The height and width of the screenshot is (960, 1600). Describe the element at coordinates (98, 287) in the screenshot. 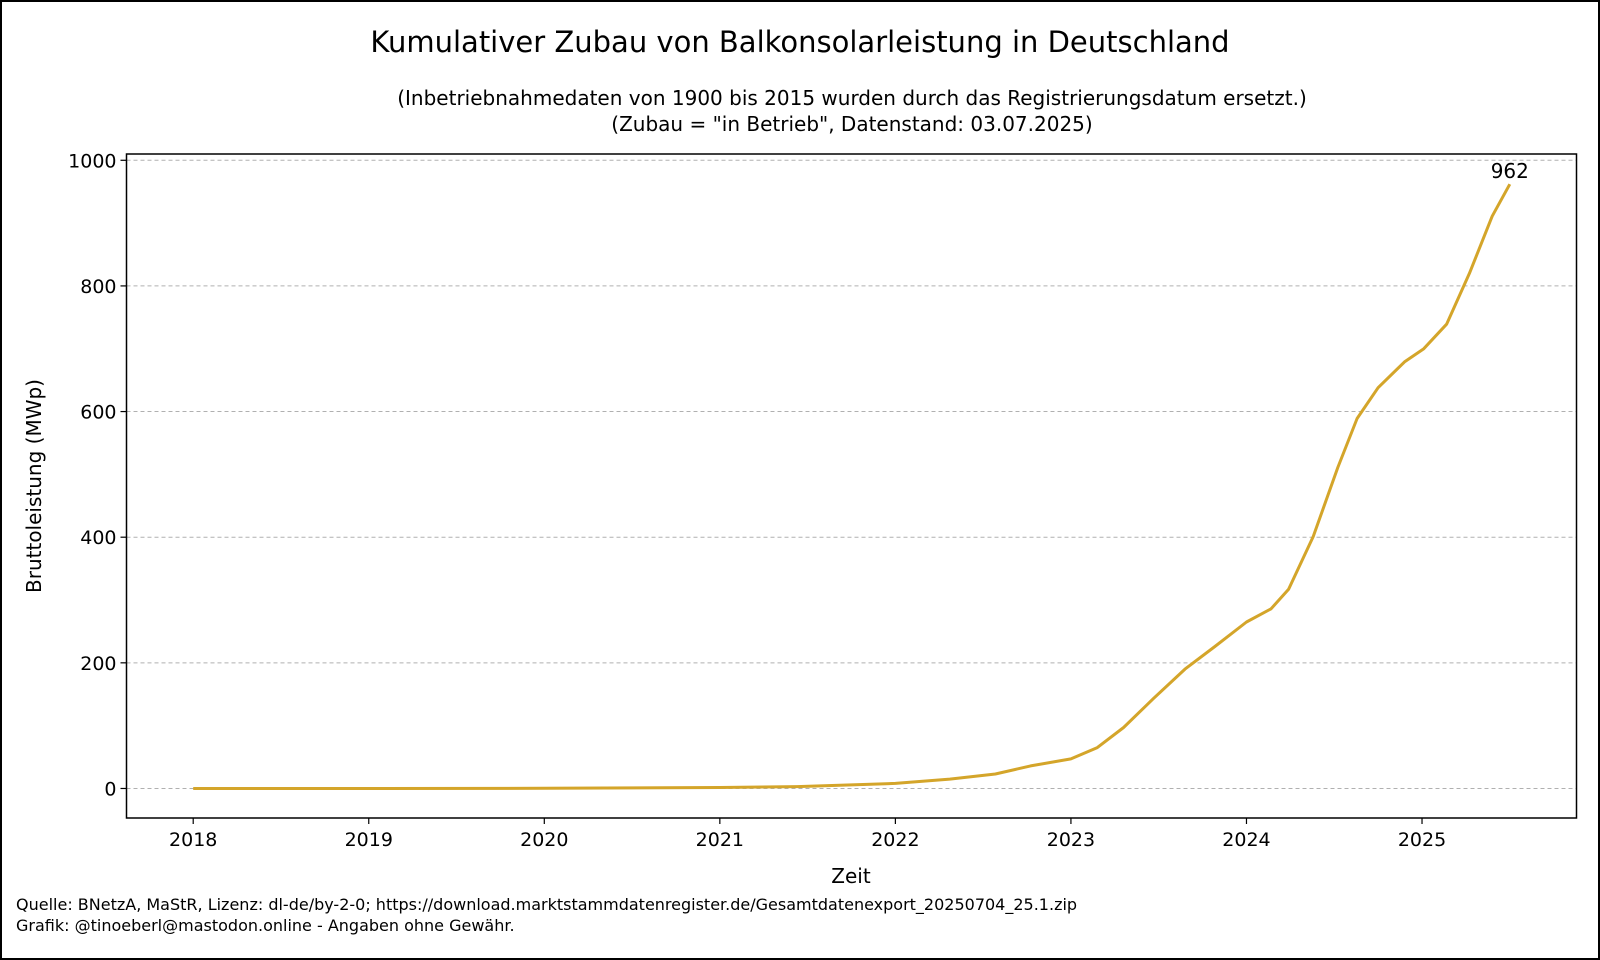

I see `y-tick-label: 800` at that location.